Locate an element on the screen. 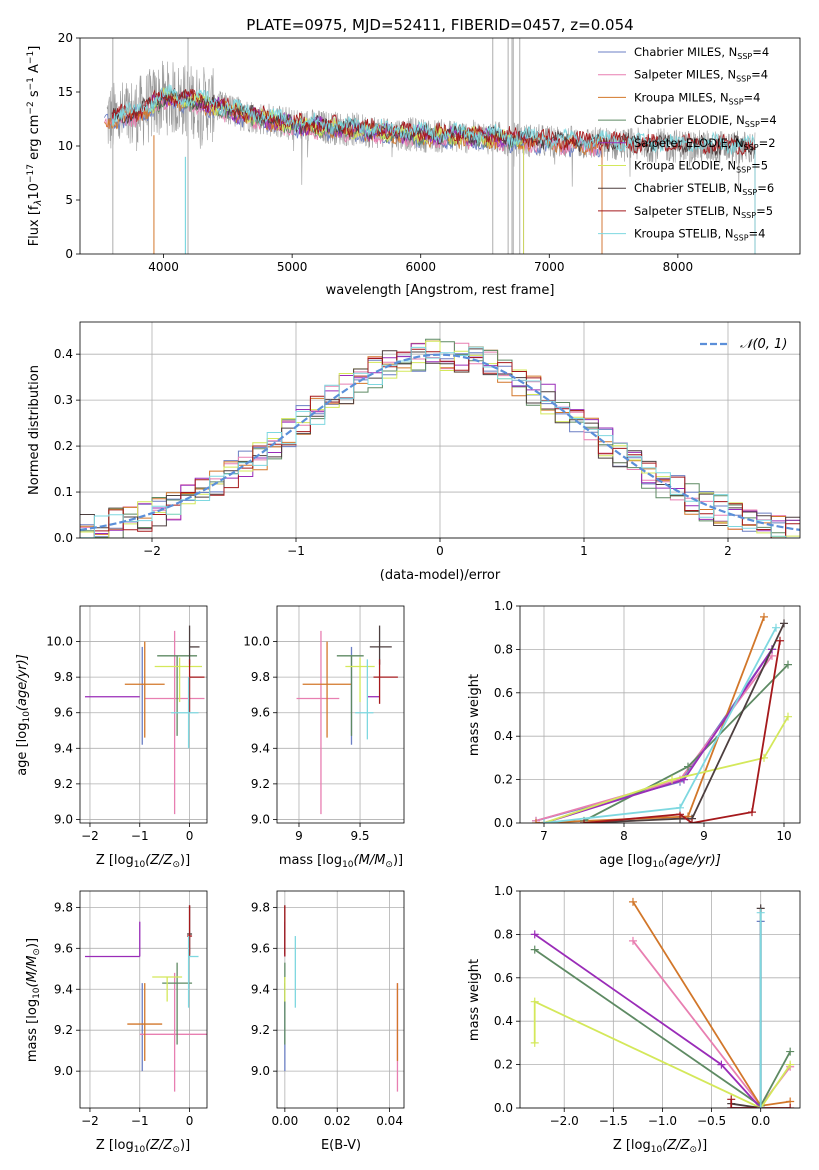 This screenshot has width=819, height=1170. y-axis-label: age [log10(age/yr)] is located at coordinates (23, 715).